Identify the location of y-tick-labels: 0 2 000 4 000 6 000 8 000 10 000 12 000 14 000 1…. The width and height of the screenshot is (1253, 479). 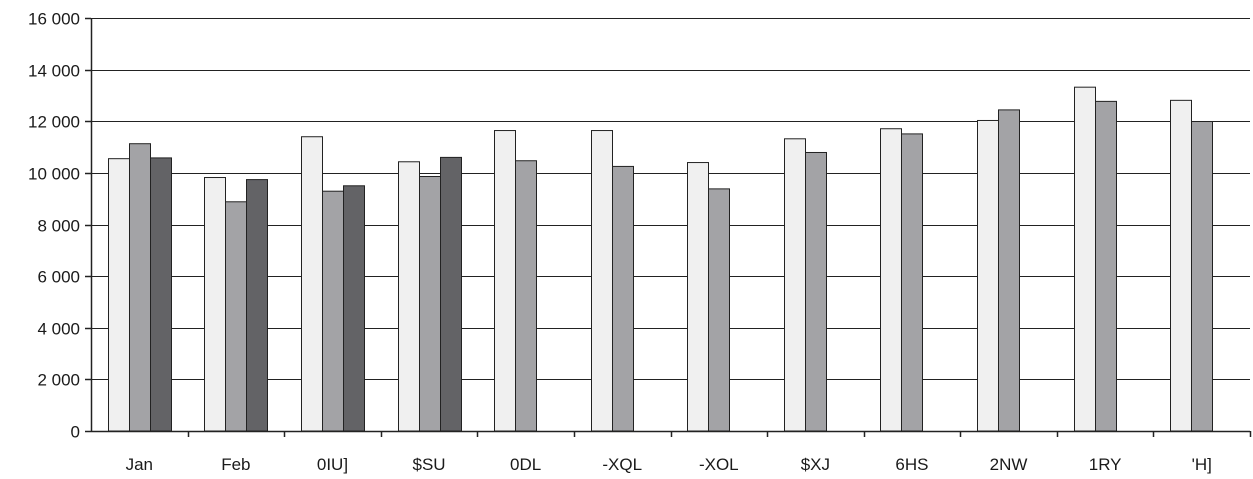
(54, 226).